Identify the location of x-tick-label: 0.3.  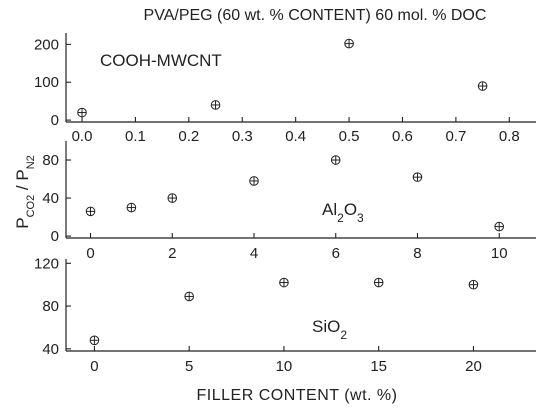
(242, 136).